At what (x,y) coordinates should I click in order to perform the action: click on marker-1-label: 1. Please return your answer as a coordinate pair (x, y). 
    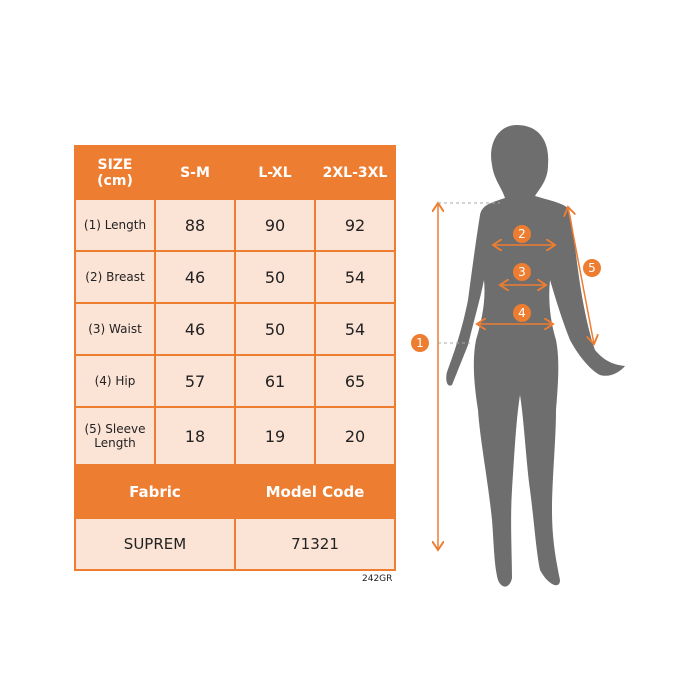
    Looking at the image, I should click on (420, 343).